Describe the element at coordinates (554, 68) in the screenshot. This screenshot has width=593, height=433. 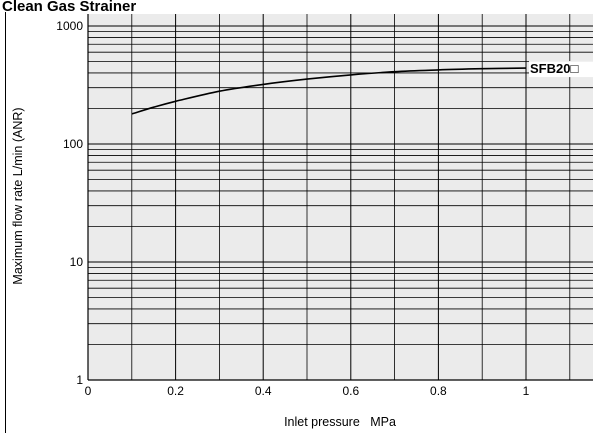
I see `series-label: SFB20□` at that location.